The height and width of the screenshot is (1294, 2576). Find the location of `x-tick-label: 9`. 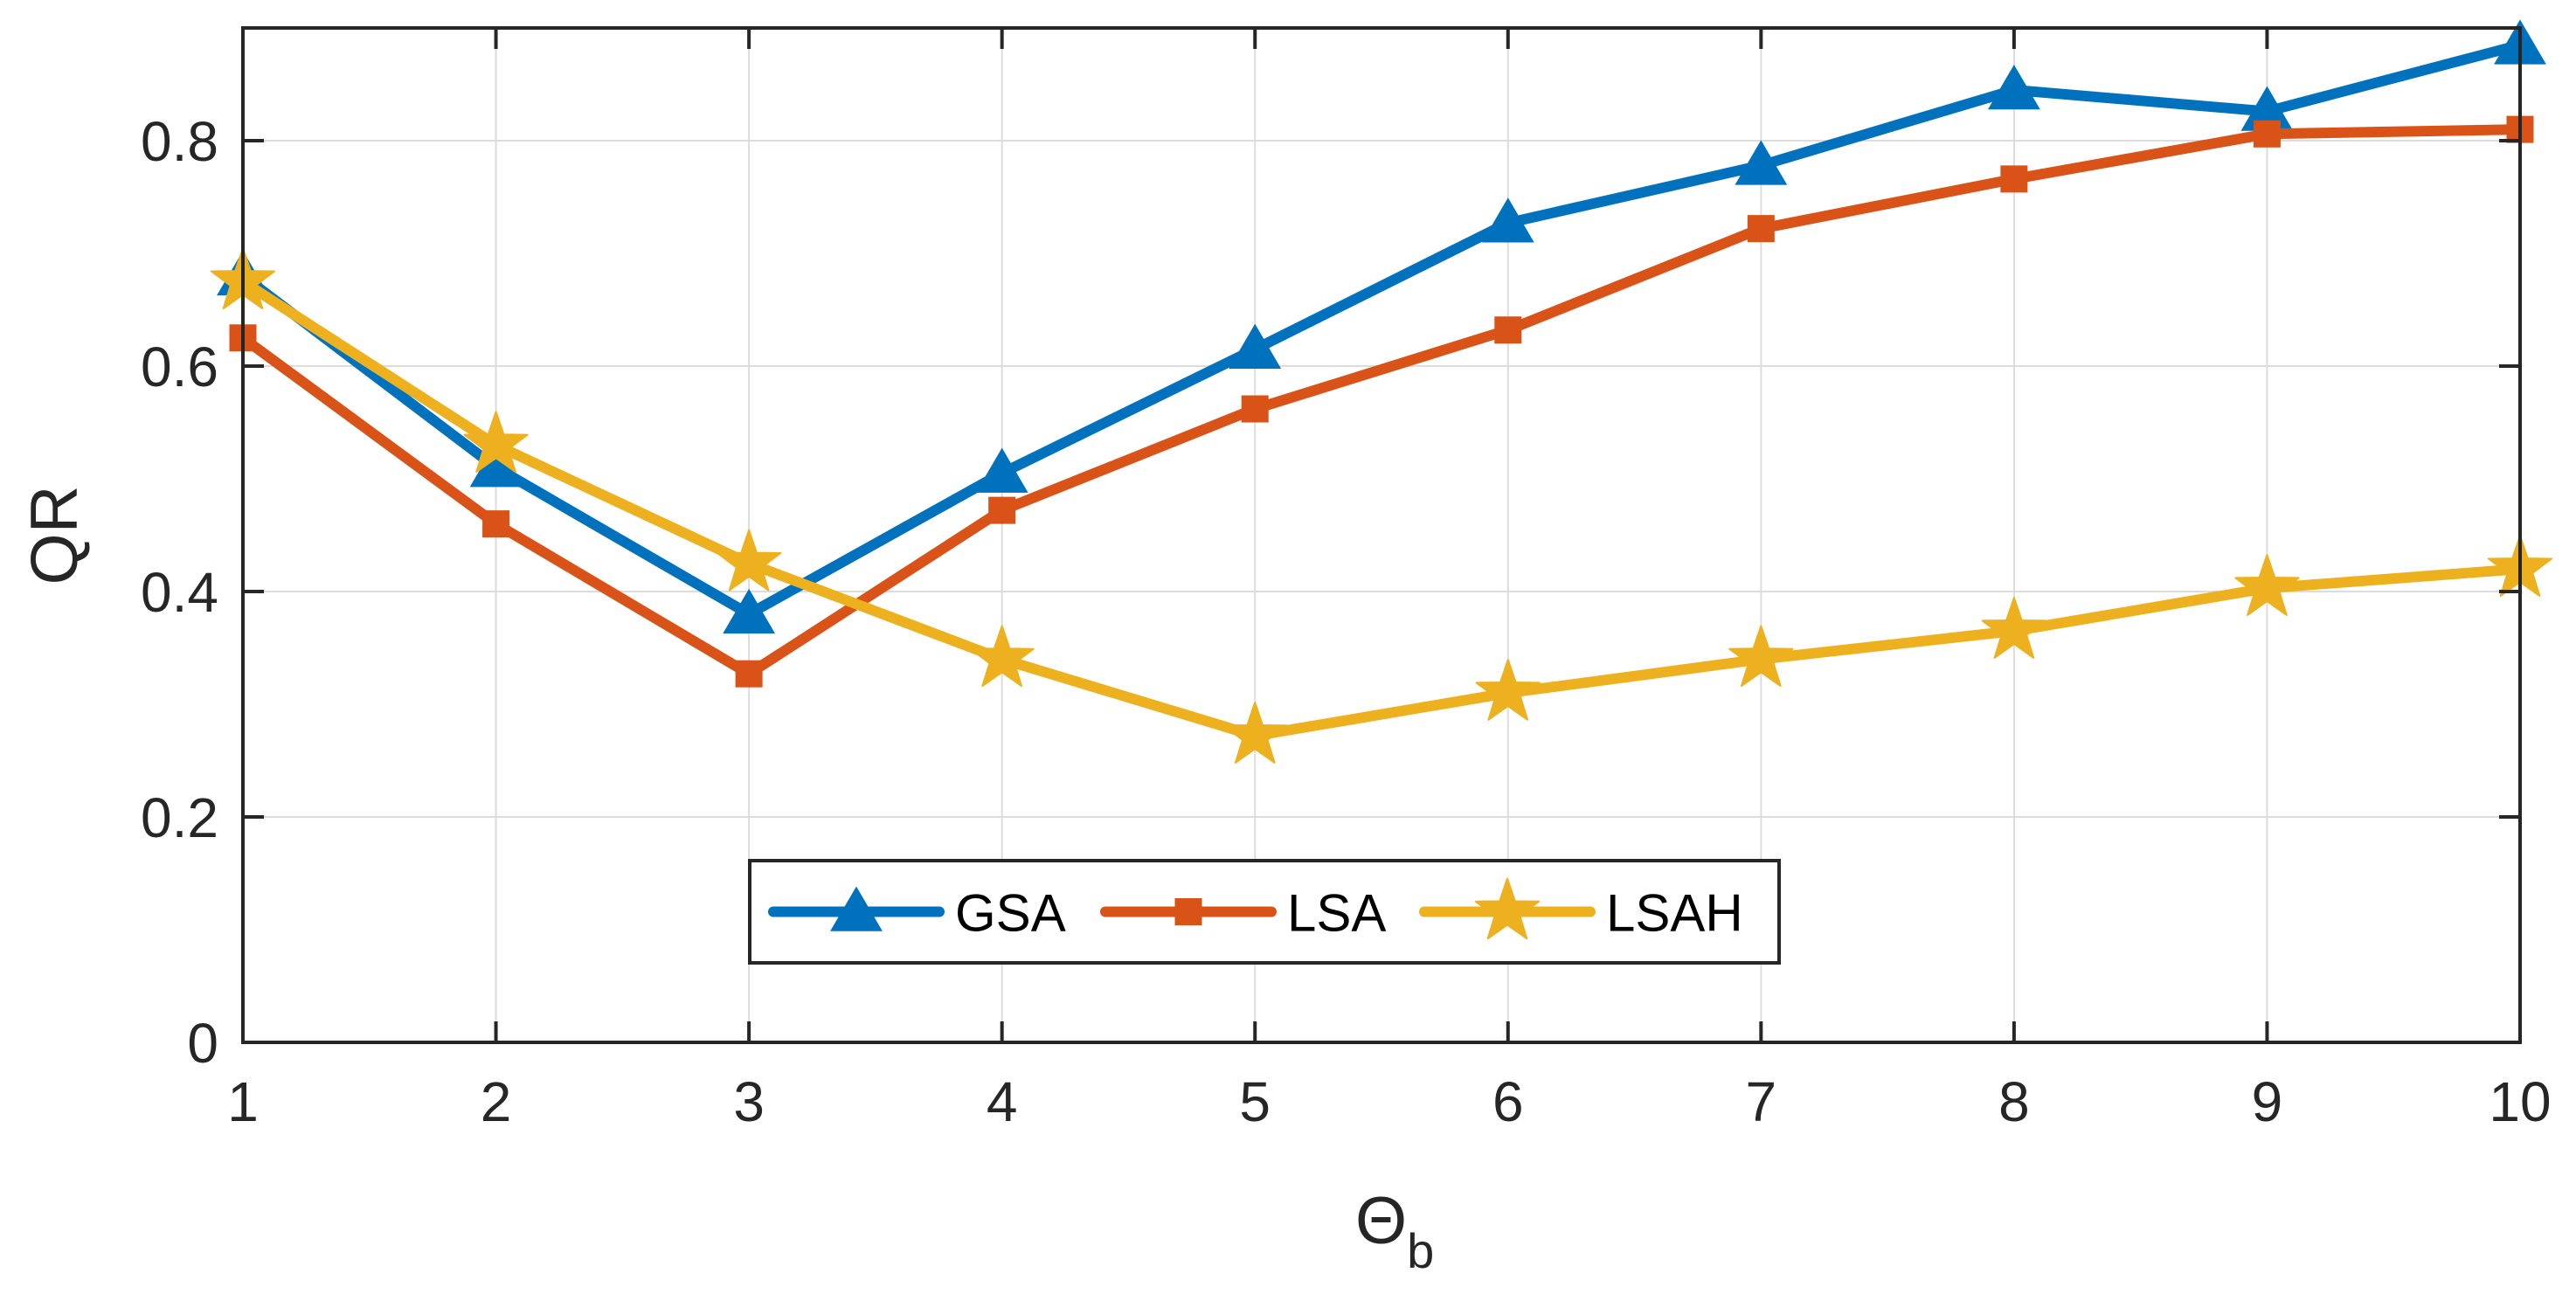

x-tick-label: 9 is located at coordinates (2267, 1101).